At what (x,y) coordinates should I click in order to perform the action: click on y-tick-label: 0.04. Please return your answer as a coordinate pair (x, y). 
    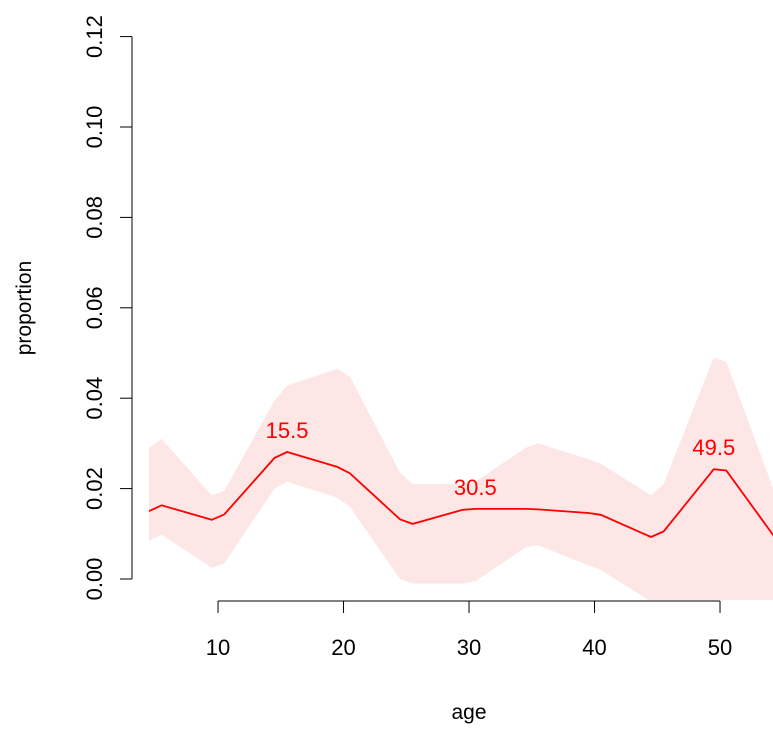
    Looking at the image, I should click on (94, 398).